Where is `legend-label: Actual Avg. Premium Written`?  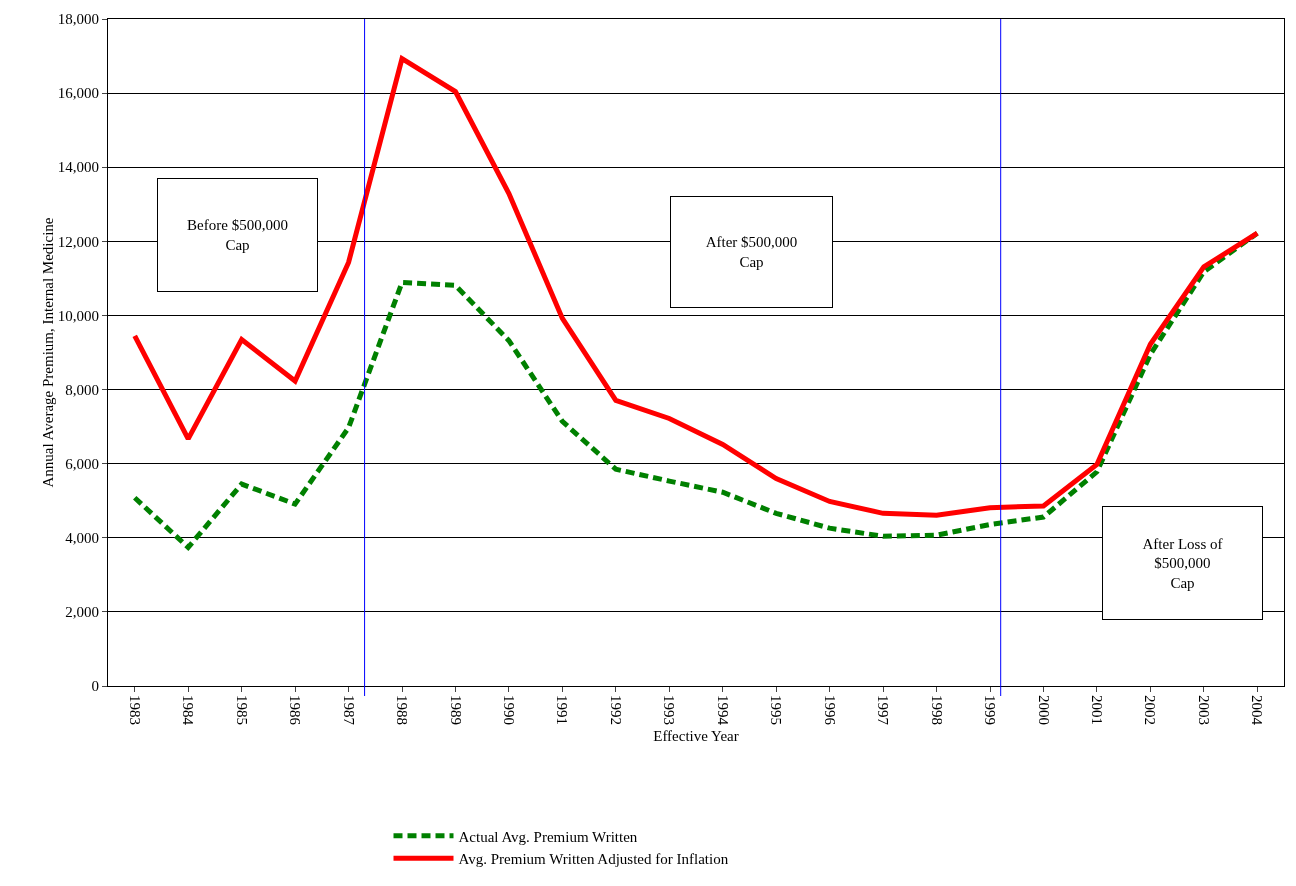 legend-label: Actual Avg. Premium Written is located at coordinates (548, 836).